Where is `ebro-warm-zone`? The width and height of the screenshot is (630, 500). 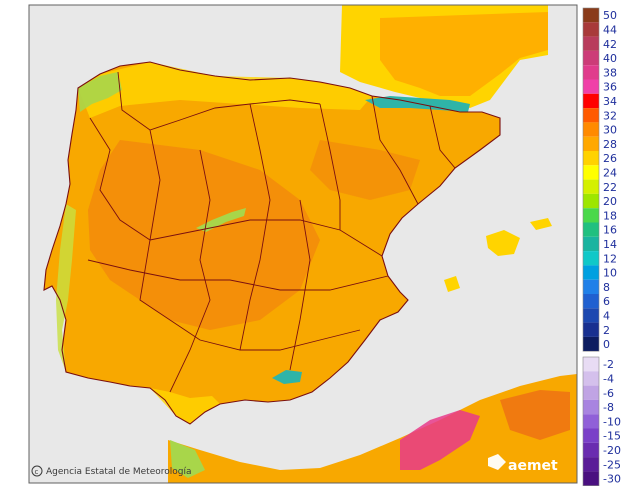
ebro-warm-zone is located at coordinates (365, 170).